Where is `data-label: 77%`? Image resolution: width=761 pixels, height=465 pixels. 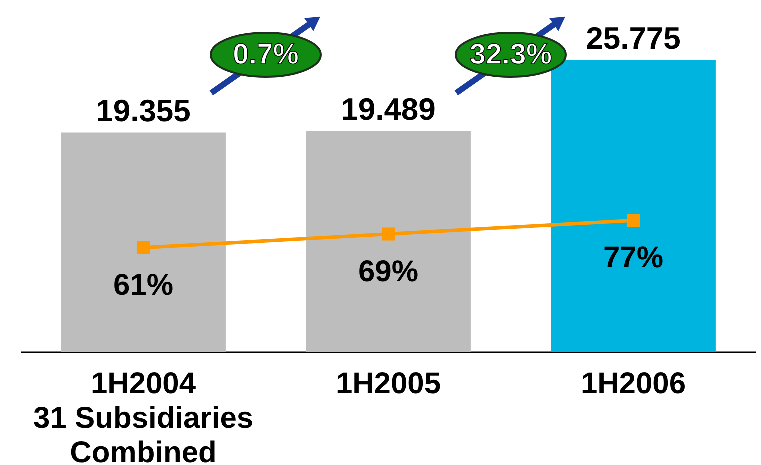 data-label: 77% is located at coordinates (633, 258).